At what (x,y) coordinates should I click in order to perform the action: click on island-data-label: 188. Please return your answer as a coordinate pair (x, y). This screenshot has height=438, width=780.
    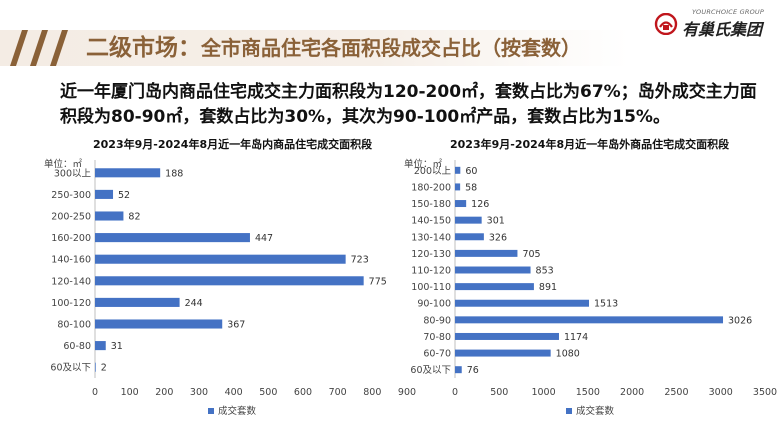
    Looking at the image, I should click on (174, 173).